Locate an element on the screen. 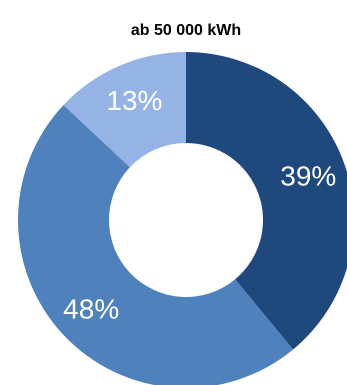  slice-label-1: 39% is located at coordinates (308, 176).